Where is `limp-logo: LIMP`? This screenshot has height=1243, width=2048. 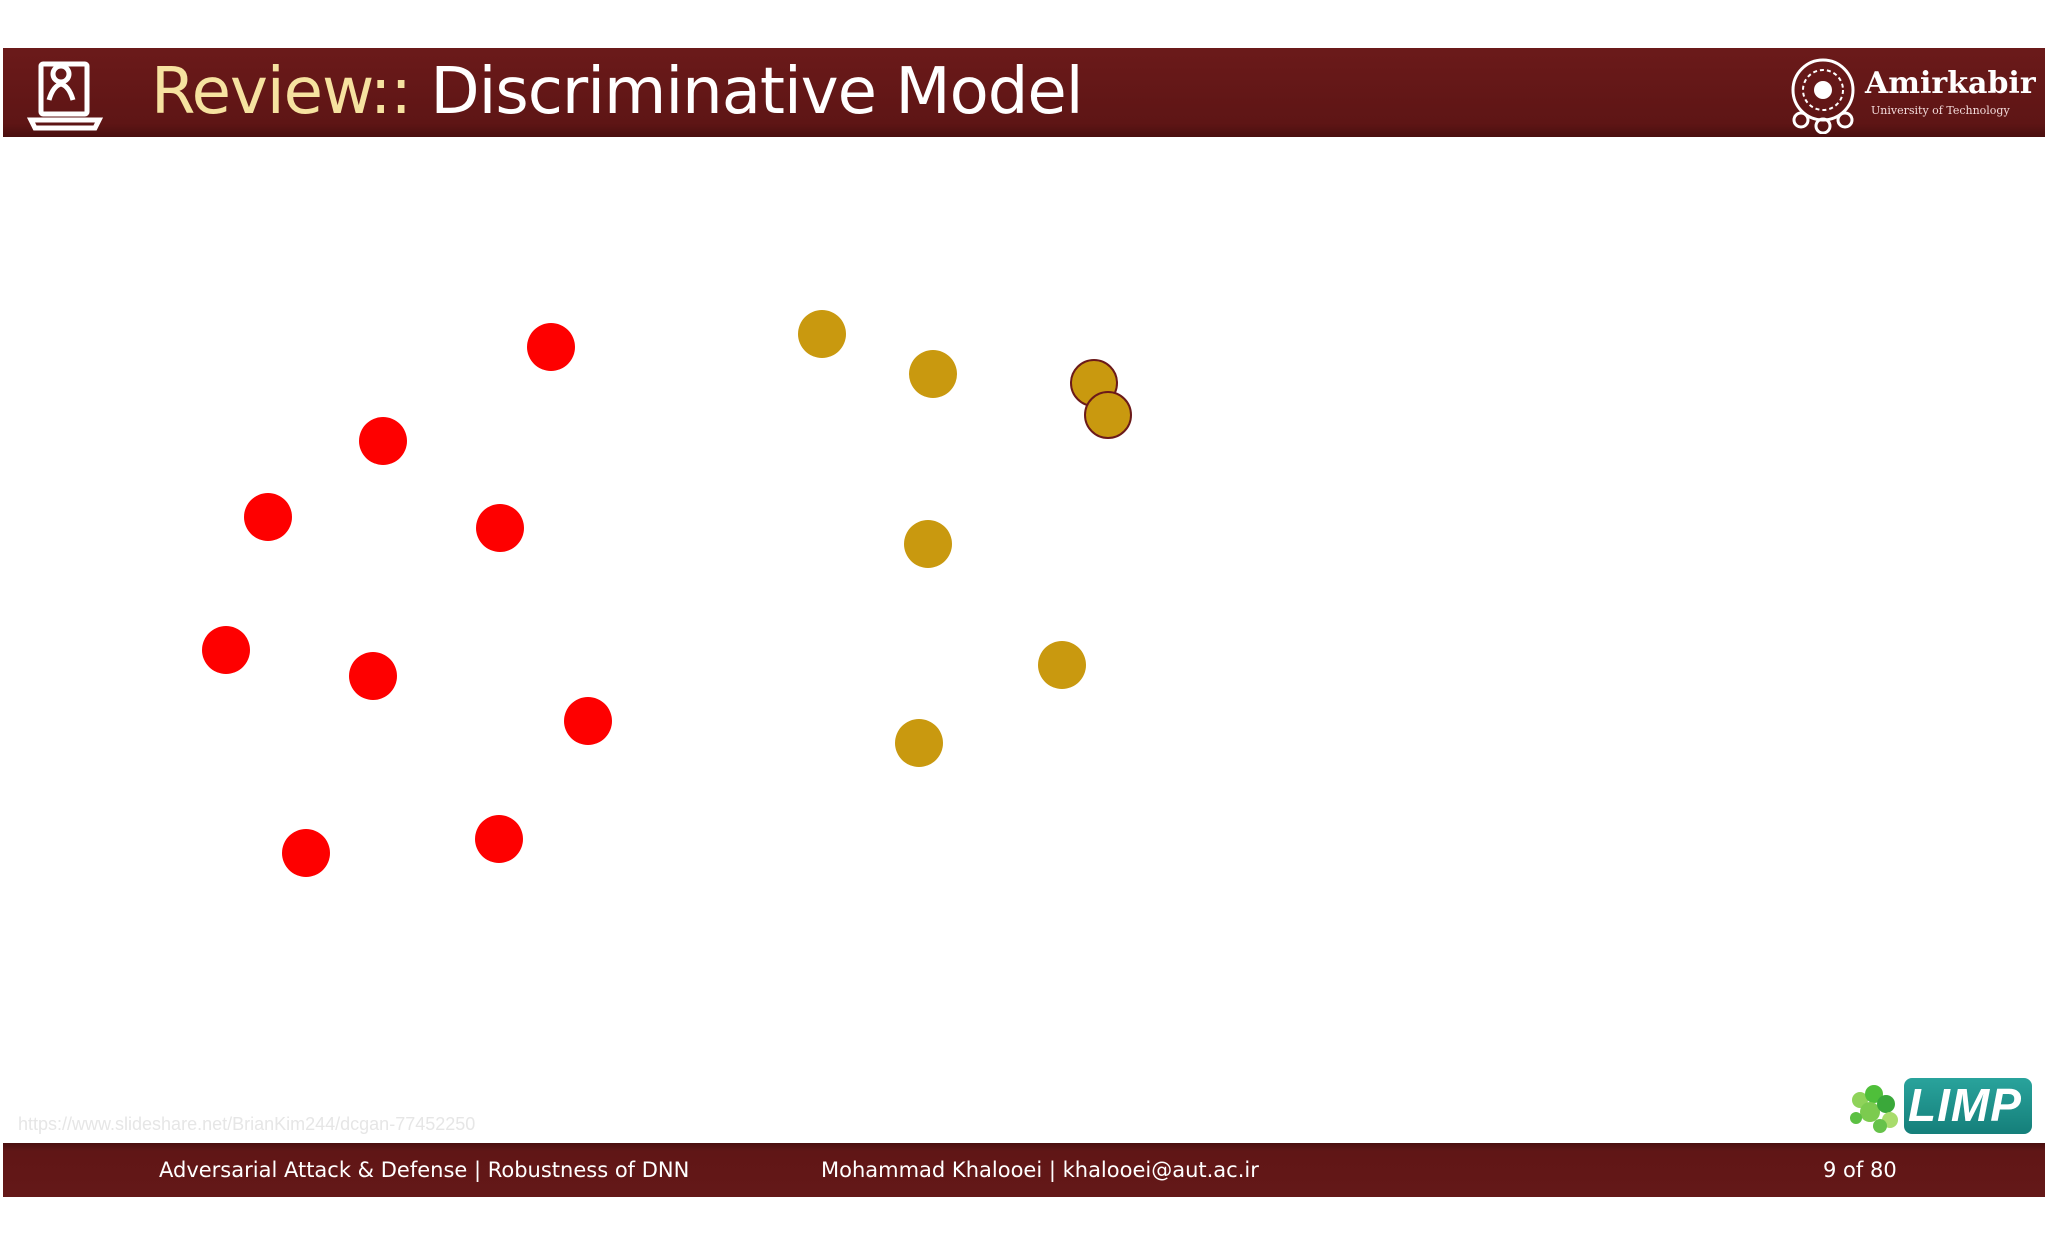 limp-logo: LIMP is located at coordinates (1941, 1107).